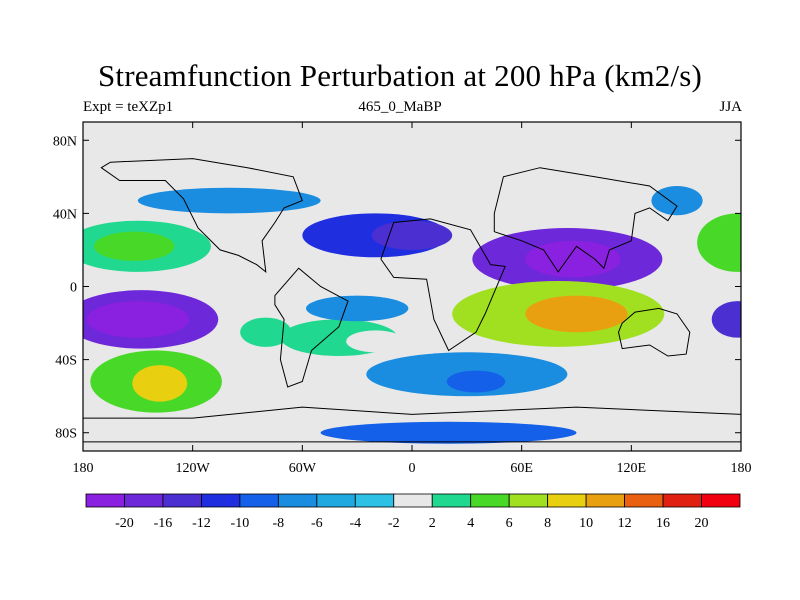 Image resolution: width=800 pixels, height=600 pixels. I want to click on colorbar-label: -8, so click(279, 523).